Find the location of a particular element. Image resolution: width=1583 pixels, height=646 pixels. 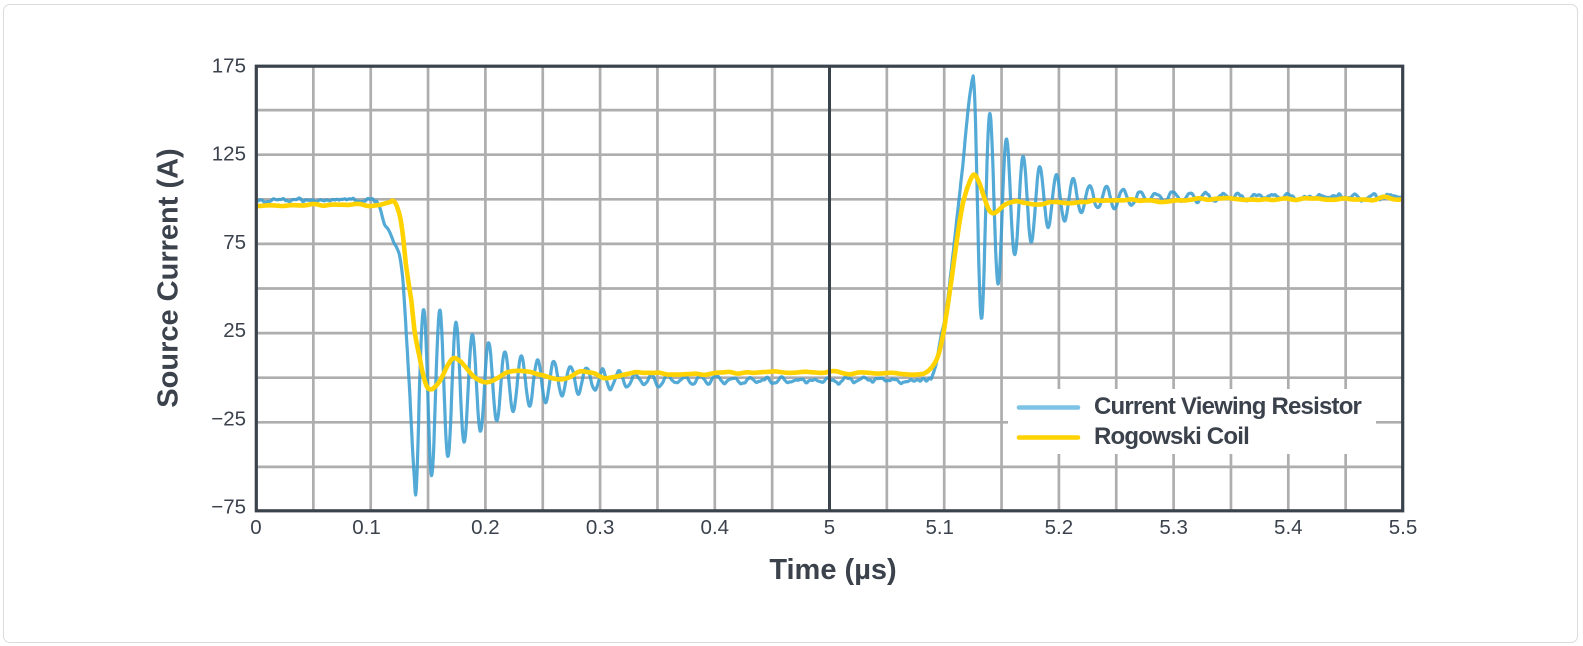

svg-text: Rogowski Coil is located at coordinates (1171, 436).